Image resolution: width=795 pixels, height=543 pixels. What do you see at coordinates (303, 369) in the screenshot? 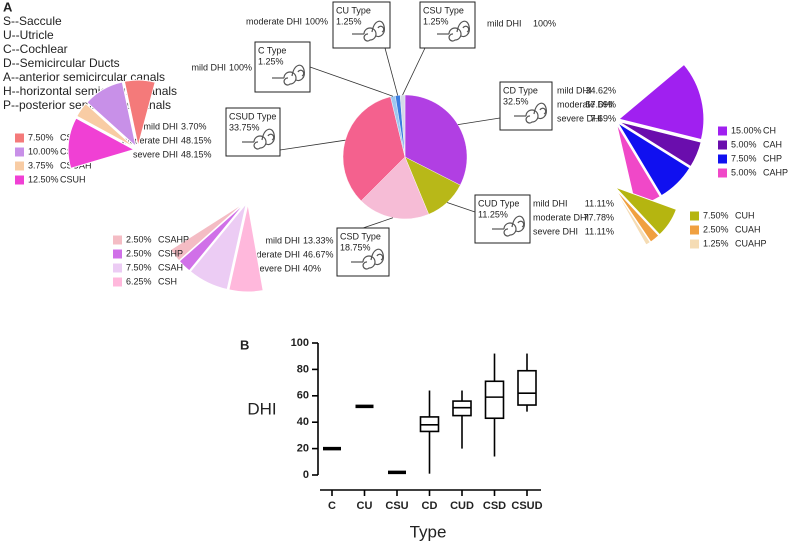
I see `y-tick-label: 80` at bounding box center [303, 369].